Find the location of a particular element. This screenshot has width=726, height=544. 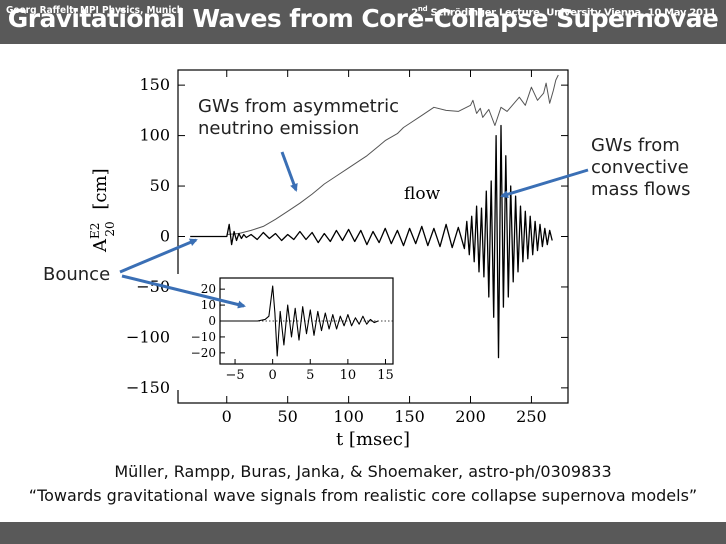

inset-y-tick-label: −10 is located at coordinates (203, 337).